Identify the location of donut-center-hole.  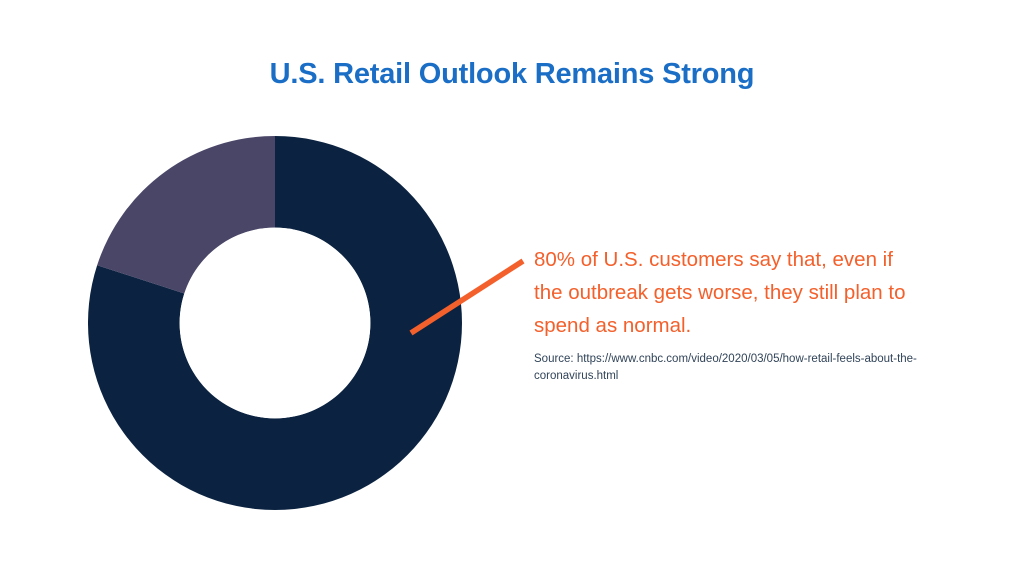
(275, 323).